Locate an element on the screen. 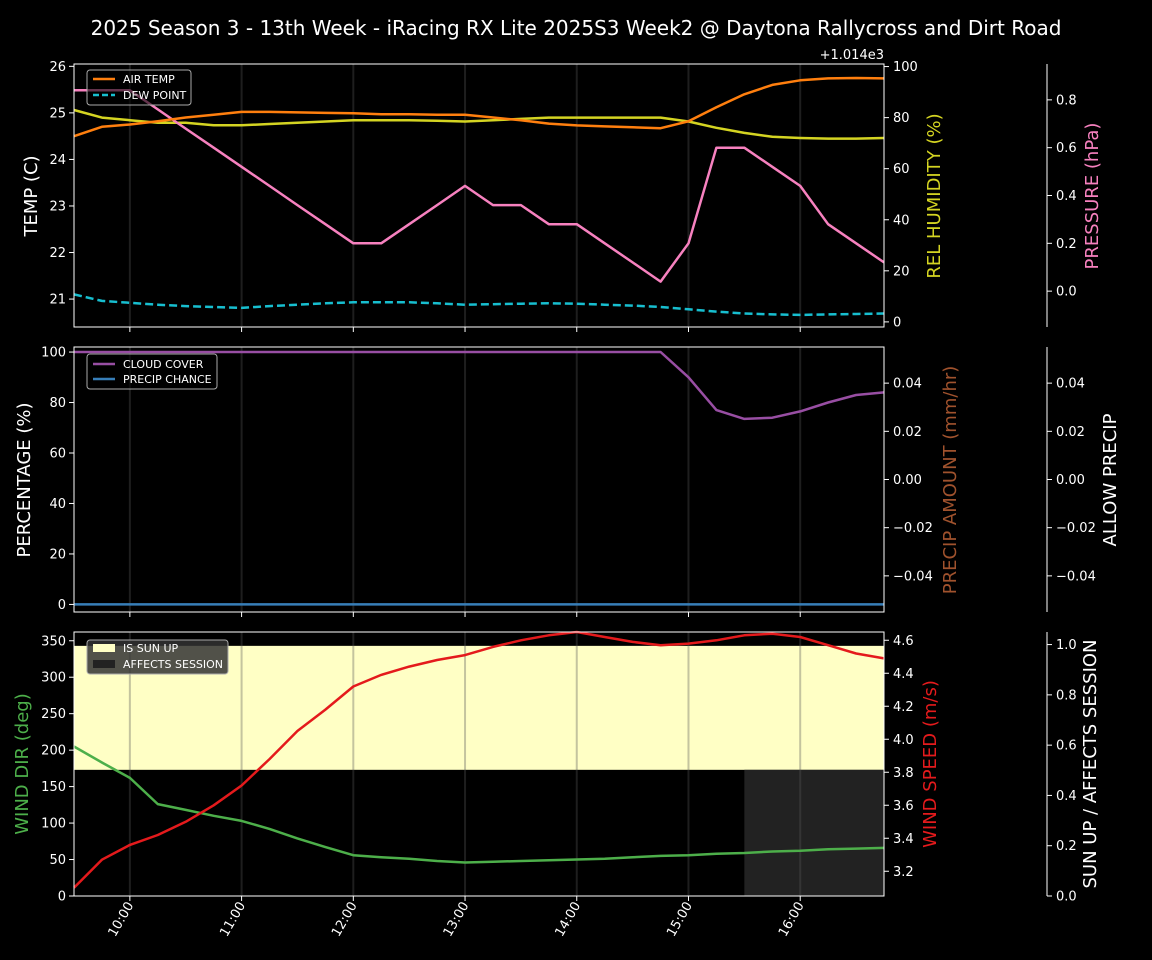 The image size is (1152, 960). y2-tick-label: 3.4 is located at coordinates (903, 839).